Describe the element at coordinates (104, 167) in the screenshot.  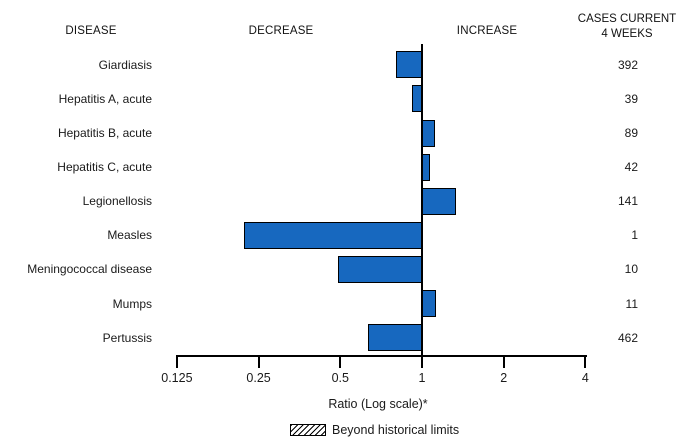
I see `disease-label: Hepatitis C, acute` at that location.